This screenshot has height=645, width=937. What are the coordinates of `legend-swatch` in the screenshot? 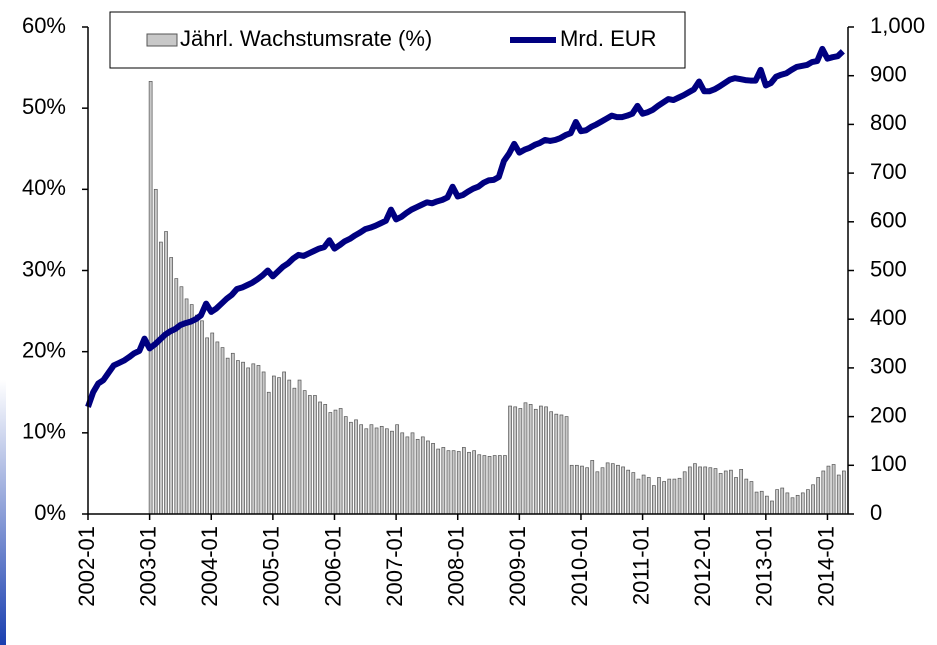 It's located at (162, 40).